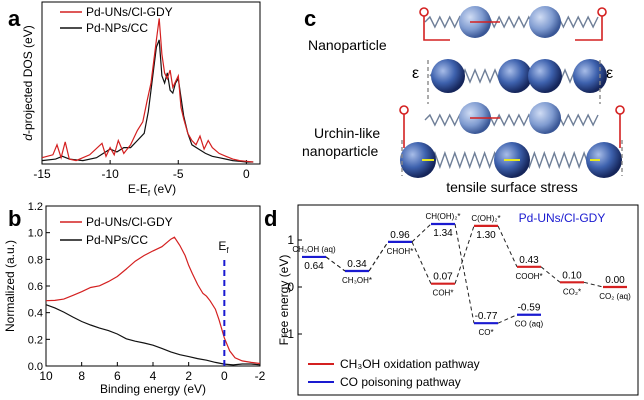  I want to click on panel-label-c: c, so click(310, 18).